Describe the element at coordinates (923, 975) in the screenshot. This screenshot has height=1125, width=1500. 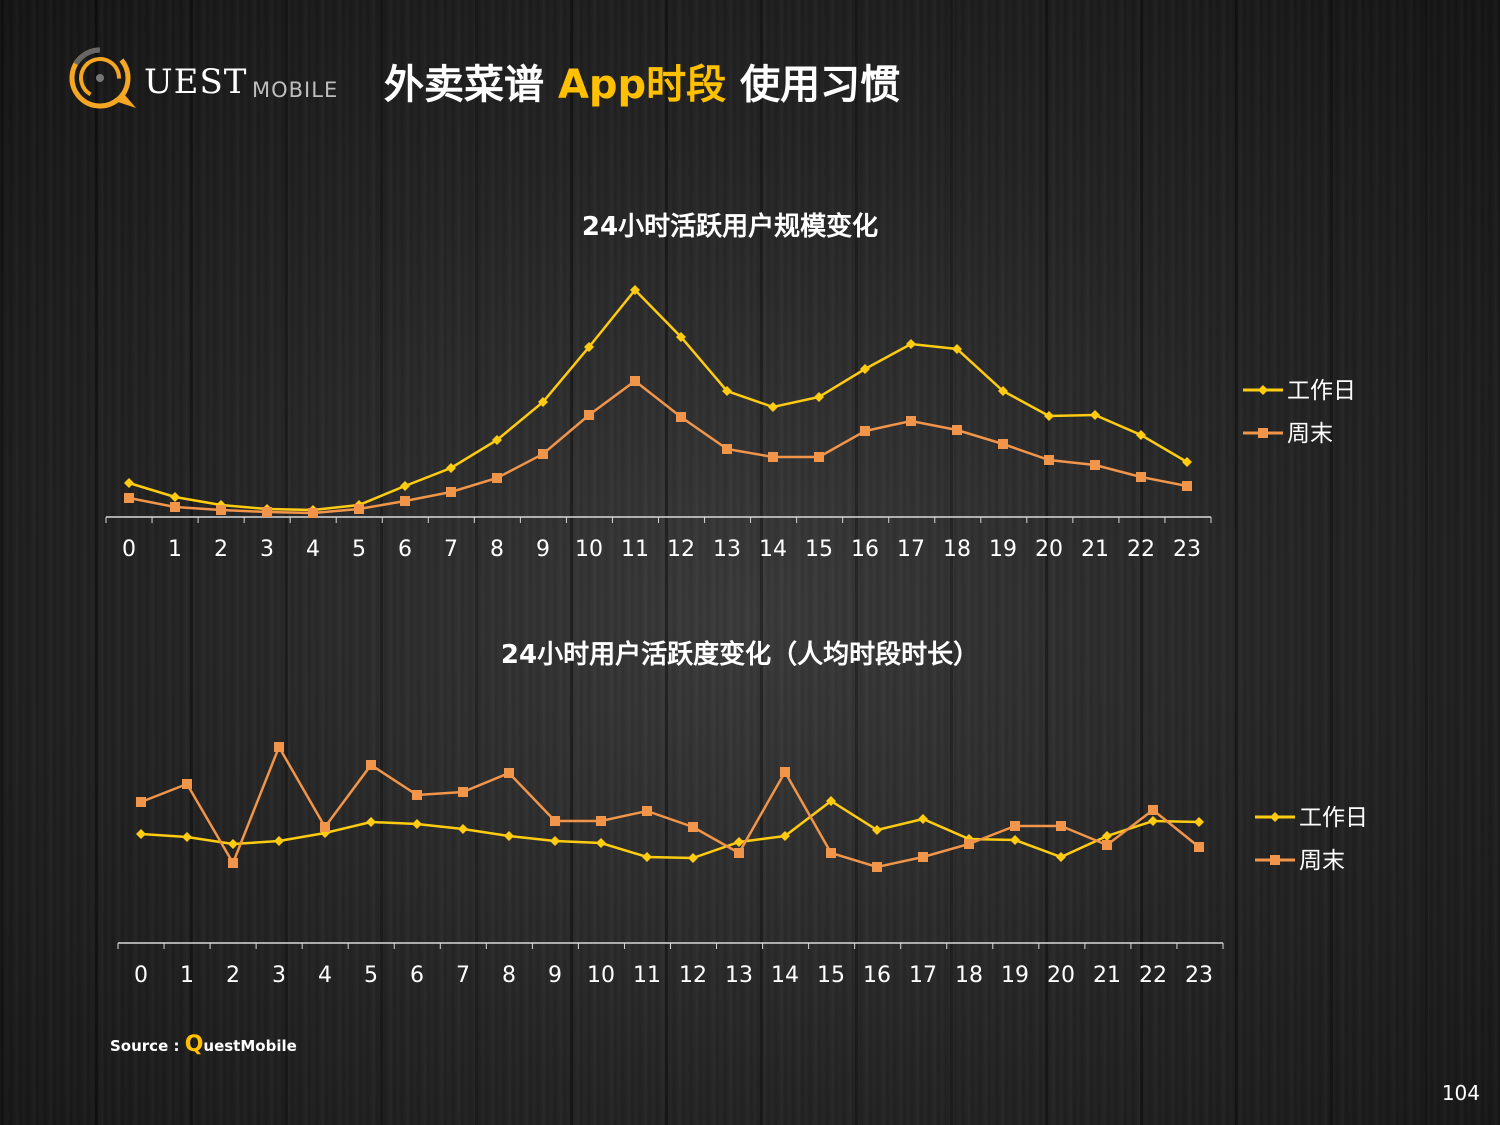
I see `x-tick-label: 17` at that location.